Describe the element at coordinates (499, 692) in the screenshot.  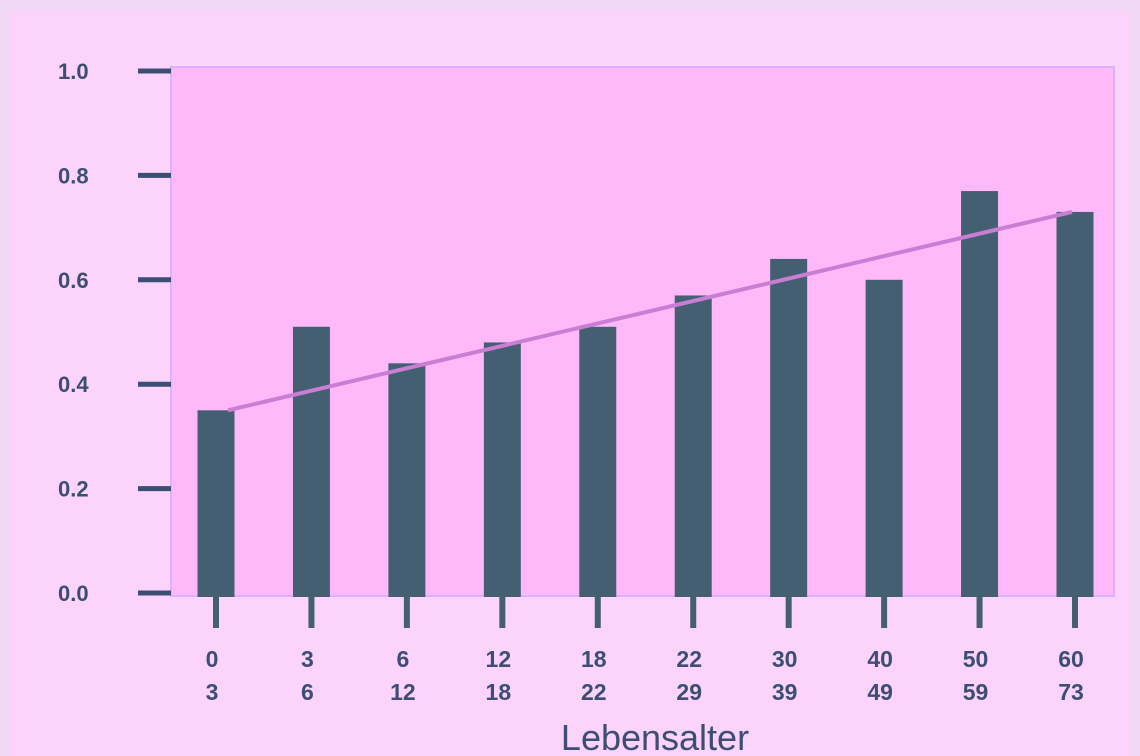
I see `x-tick-label-to: 18` at that location.